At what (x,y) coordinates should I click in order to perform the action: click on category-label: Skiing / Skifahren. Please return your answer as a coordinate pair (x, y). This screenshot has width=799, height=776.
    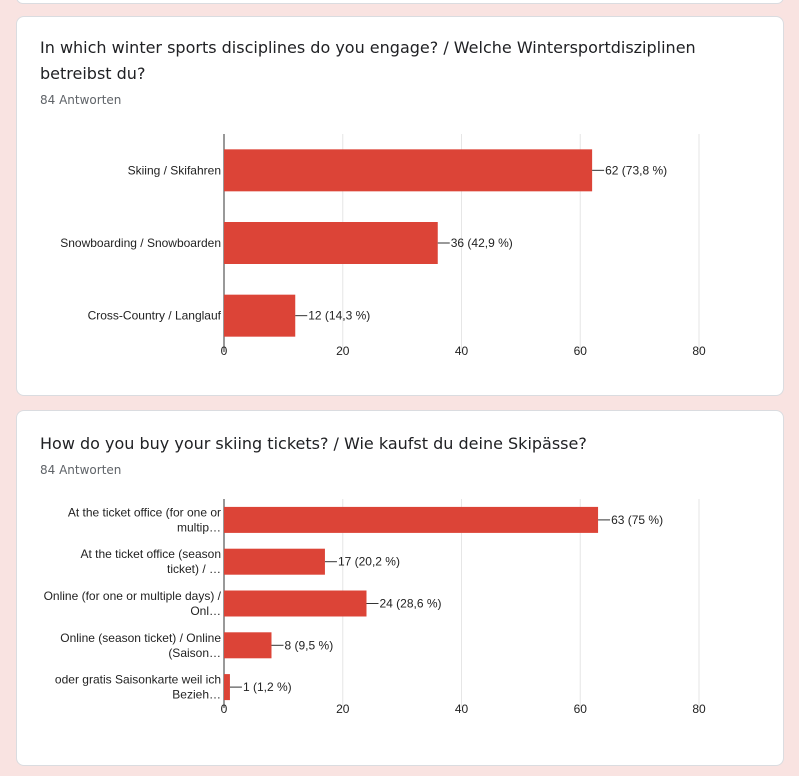
    Looking at the image, I should click on (174, 170).